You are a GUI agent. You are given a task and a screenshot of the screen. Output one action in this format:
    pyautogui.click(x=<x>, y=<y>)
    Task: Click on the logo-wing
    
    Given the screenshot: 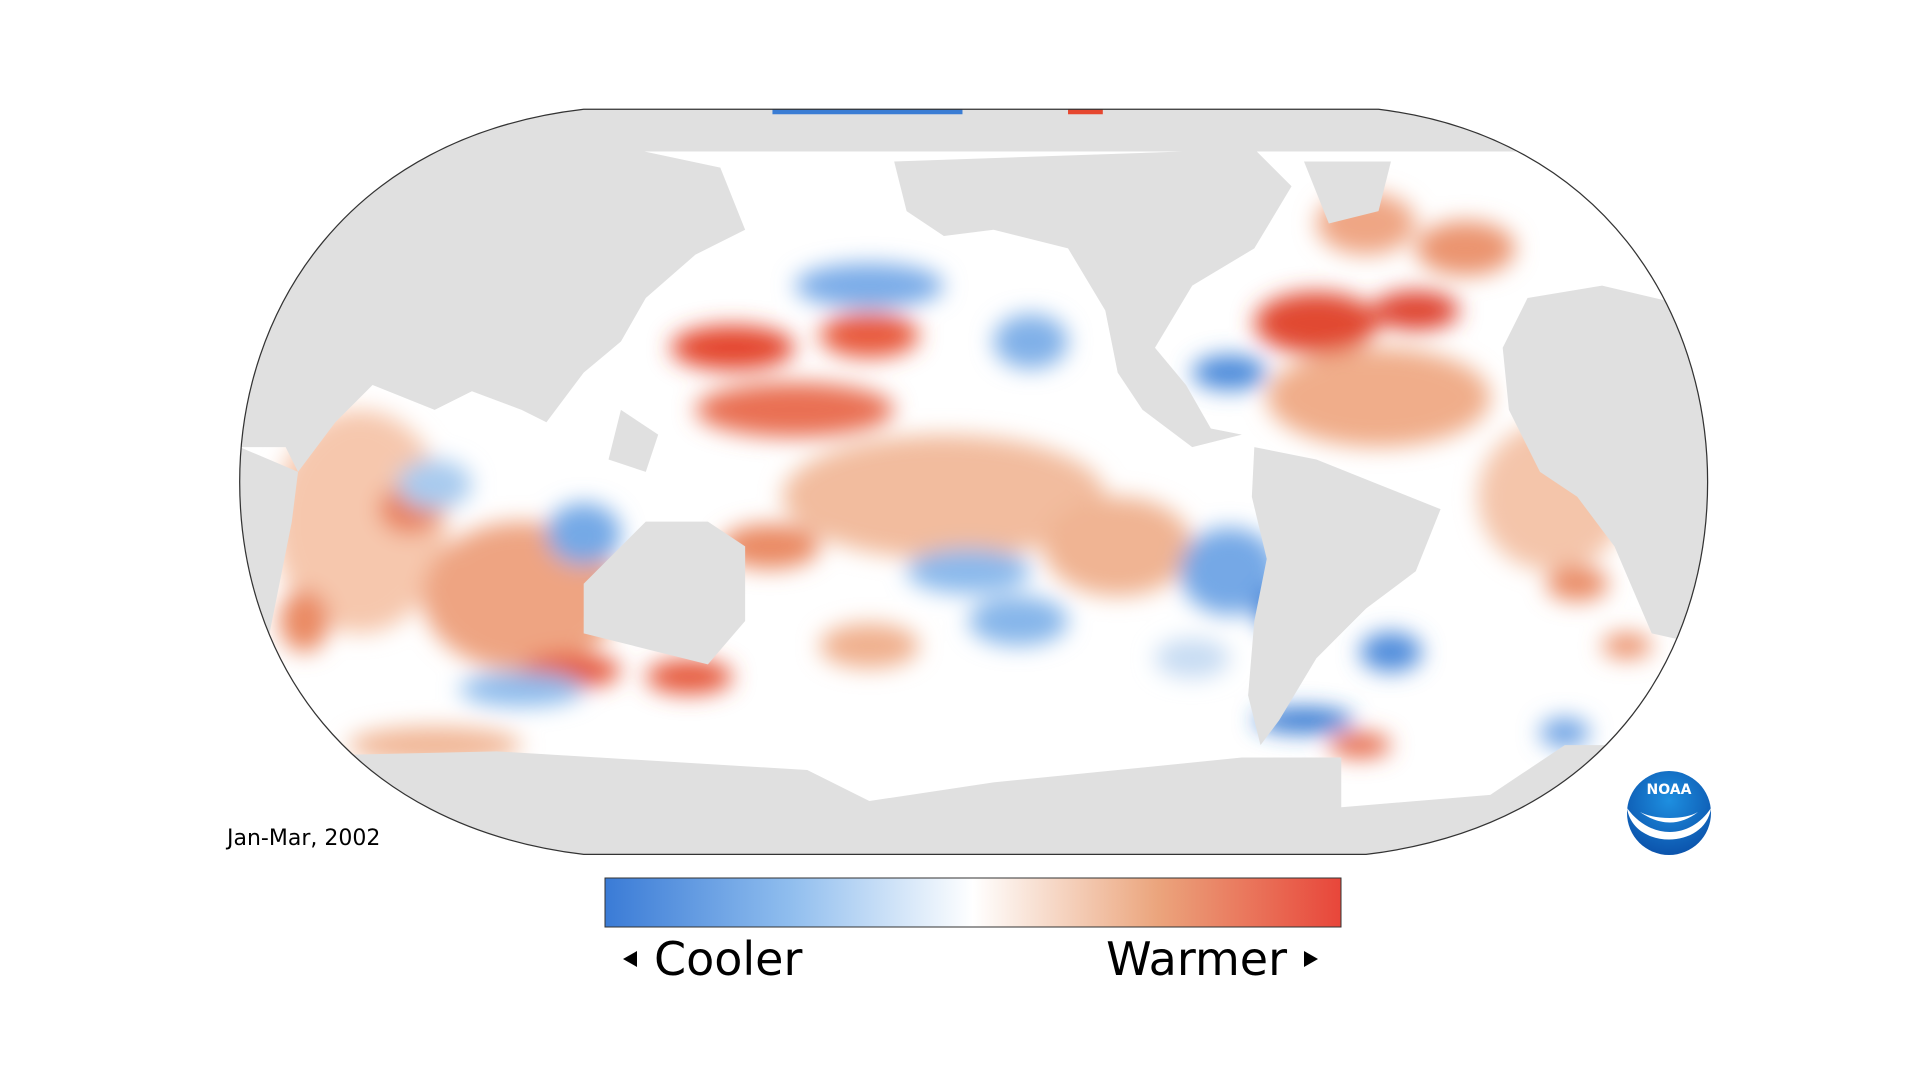 What is the action you would take?
    pyautogui.click(x=1669, y=817)
    